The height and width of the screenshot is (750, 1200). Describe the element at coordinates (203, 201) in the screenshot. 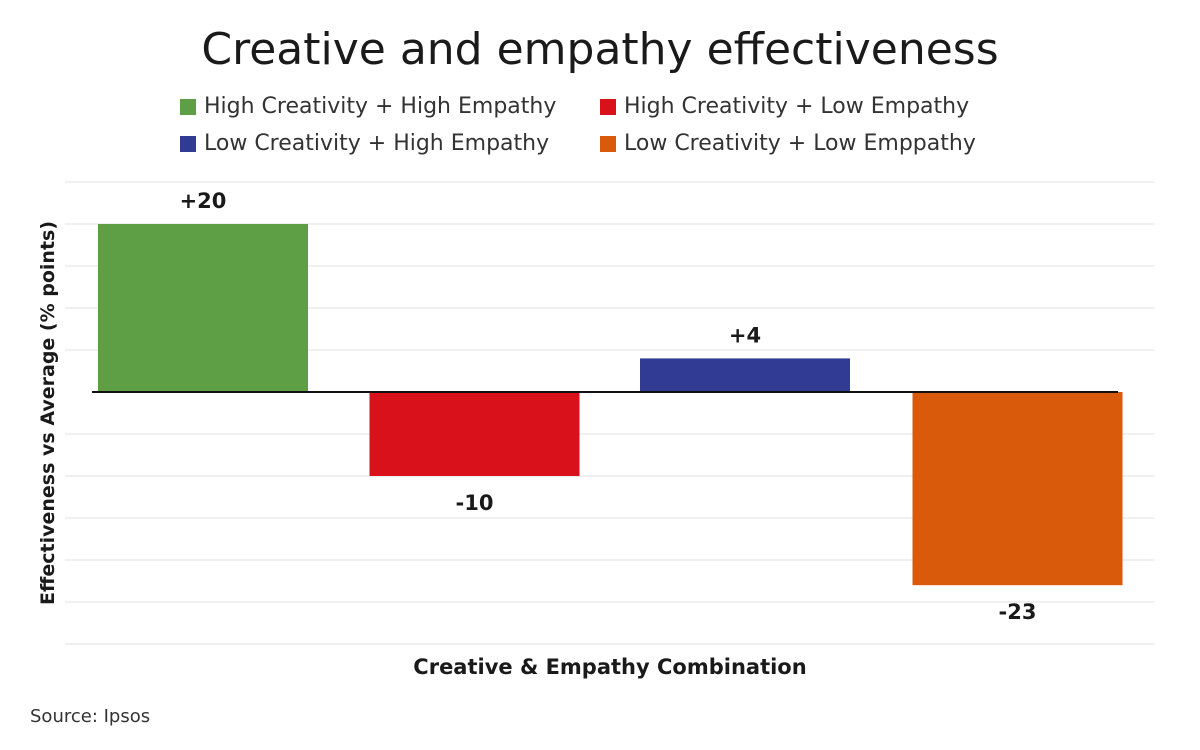

I see `data-label: +20` at that location.